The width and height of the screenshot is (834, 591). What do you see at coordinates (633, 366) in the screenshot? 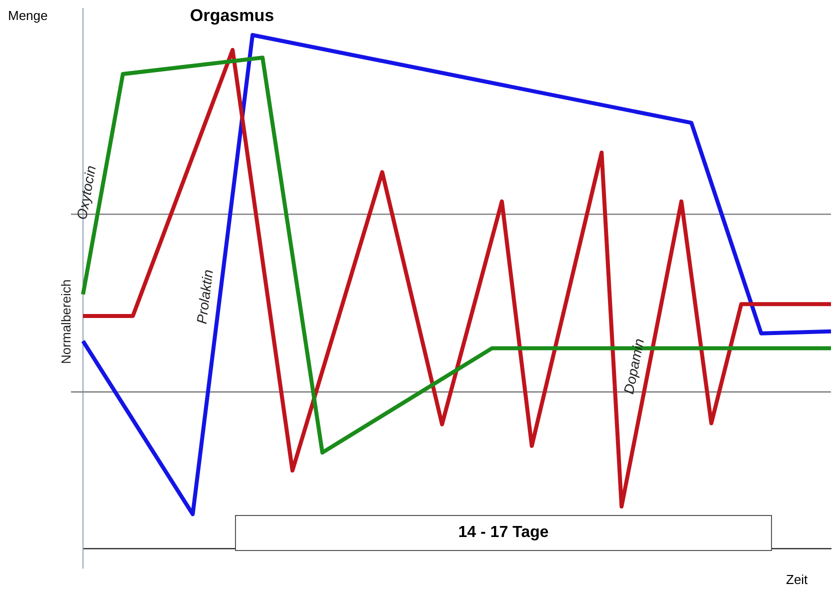
I see `text: Dopamin` at bounding box center [633, 366].